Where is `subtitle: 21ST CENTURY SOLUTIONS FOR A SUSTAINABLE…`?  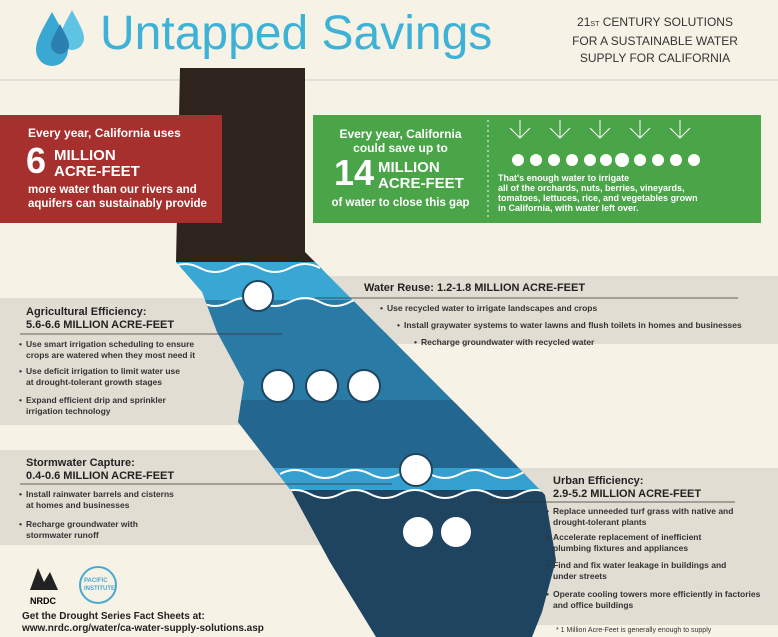 subtitle: 21ST CENTURY SOLUTIONS FOR A SUSTAINABLE… is located at coordinates (655, 40).